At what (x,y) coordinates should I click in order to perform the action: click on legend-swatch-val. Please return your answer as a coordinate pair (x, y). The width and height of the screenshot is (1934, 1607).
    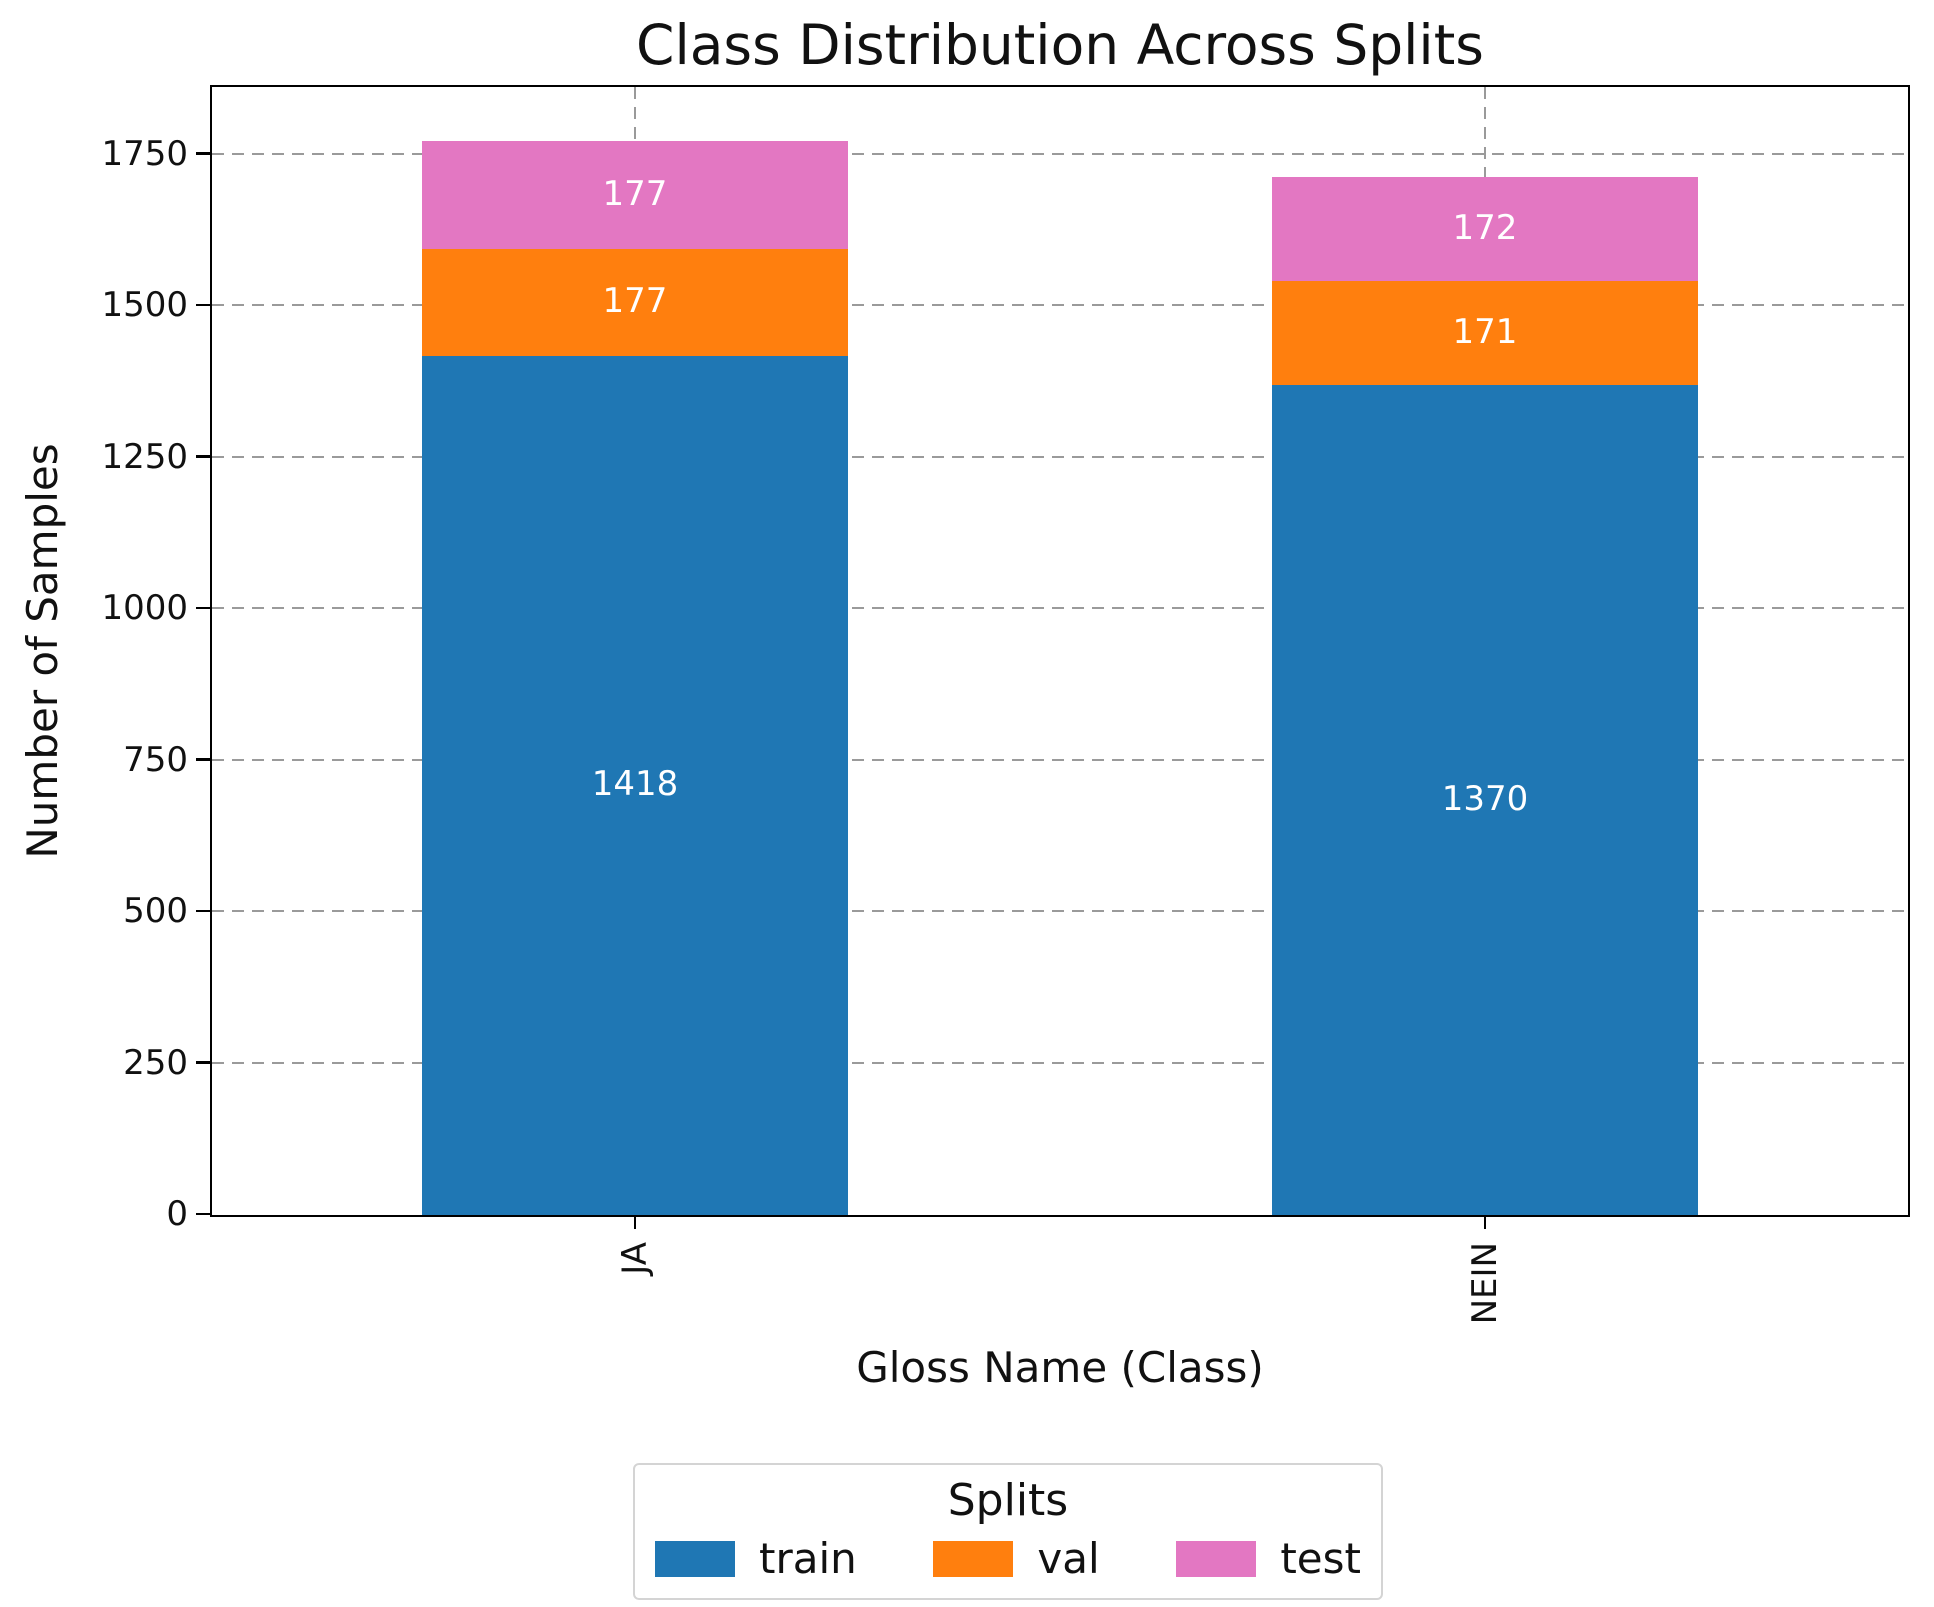
    Looking at the image, I should click on (973, 1558).